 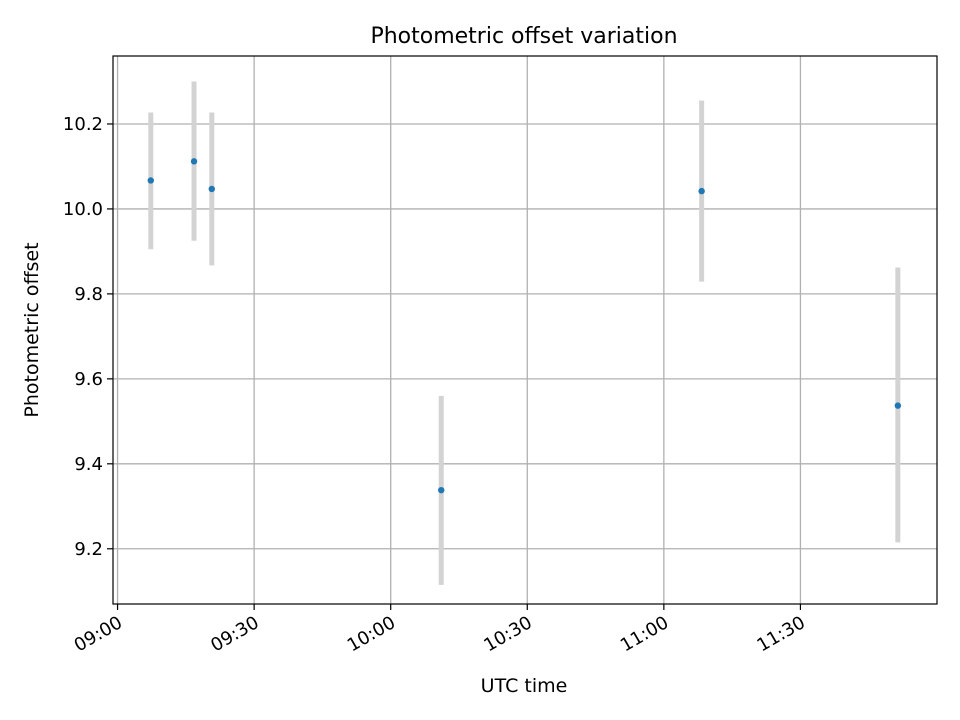 I want to click on y-tick-label: 9.6, so click(x=88, y=379).